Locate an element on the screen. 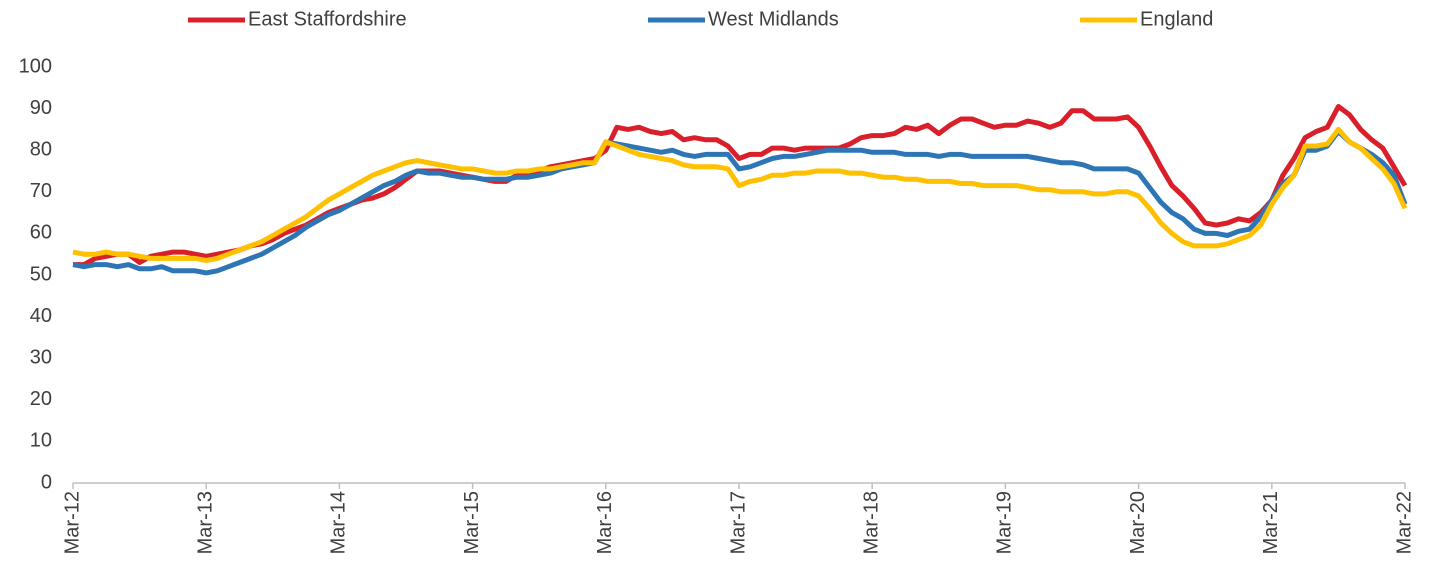 The height and width of the screenshot is (586, 1432). y-tick-label: 20 is located at coordinates (41, 399).